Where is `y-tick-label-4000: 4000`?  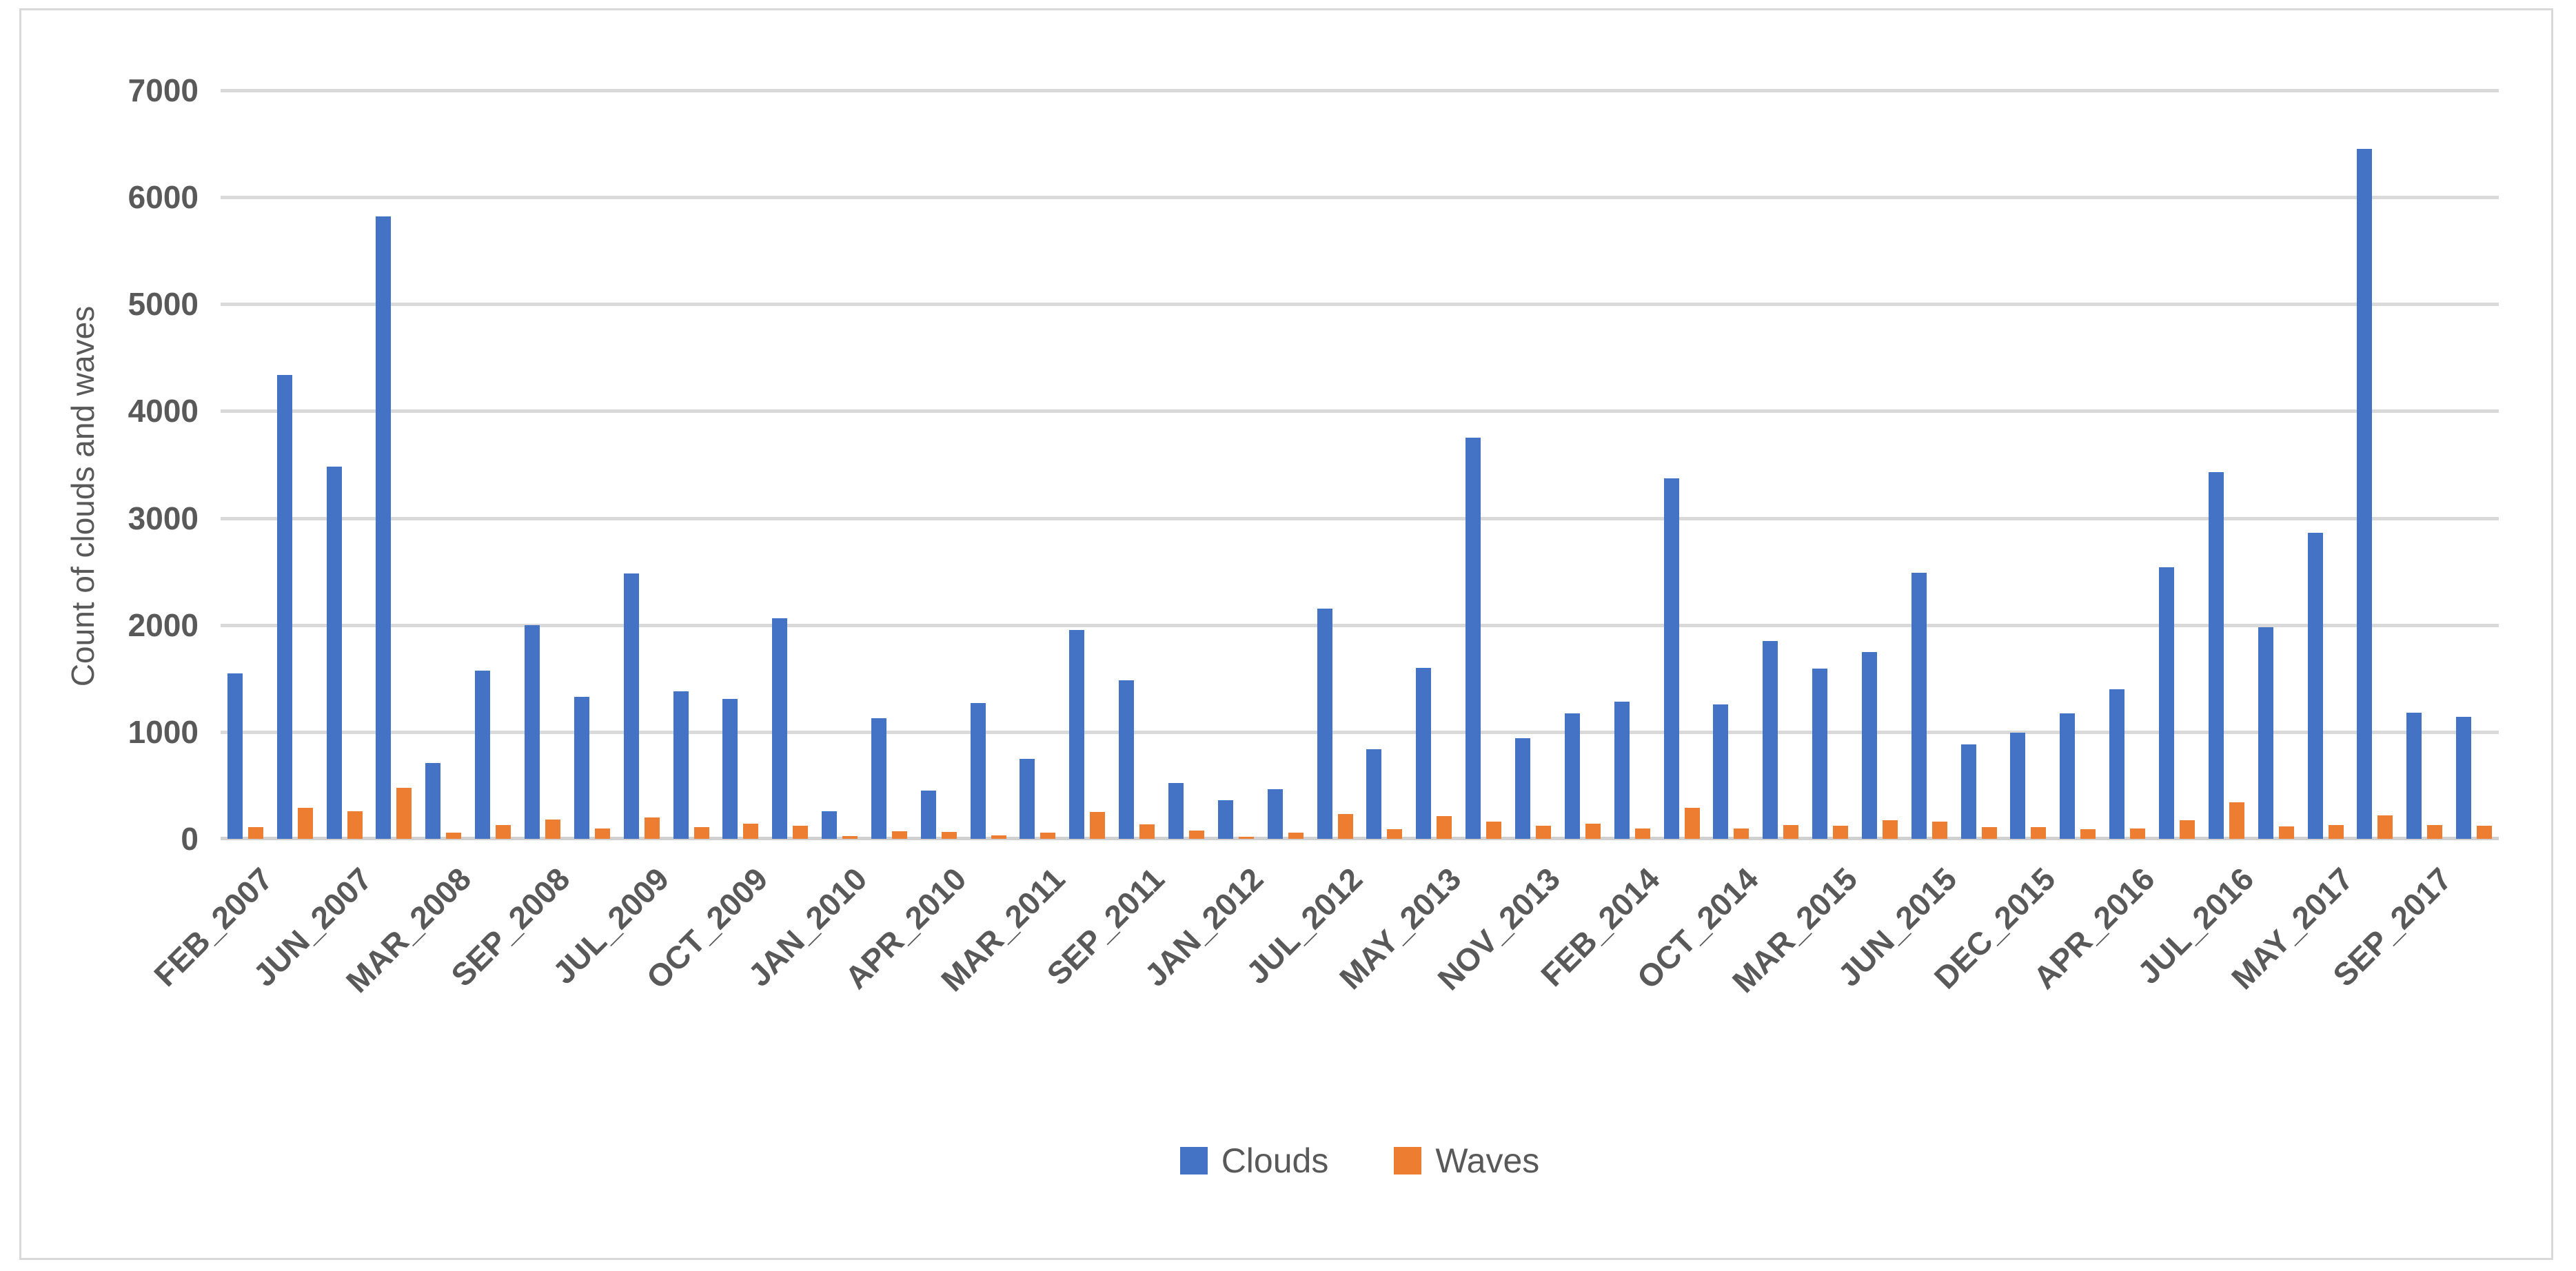 y-tick-label-4000: 4000 is located at coordinates (163, 411).